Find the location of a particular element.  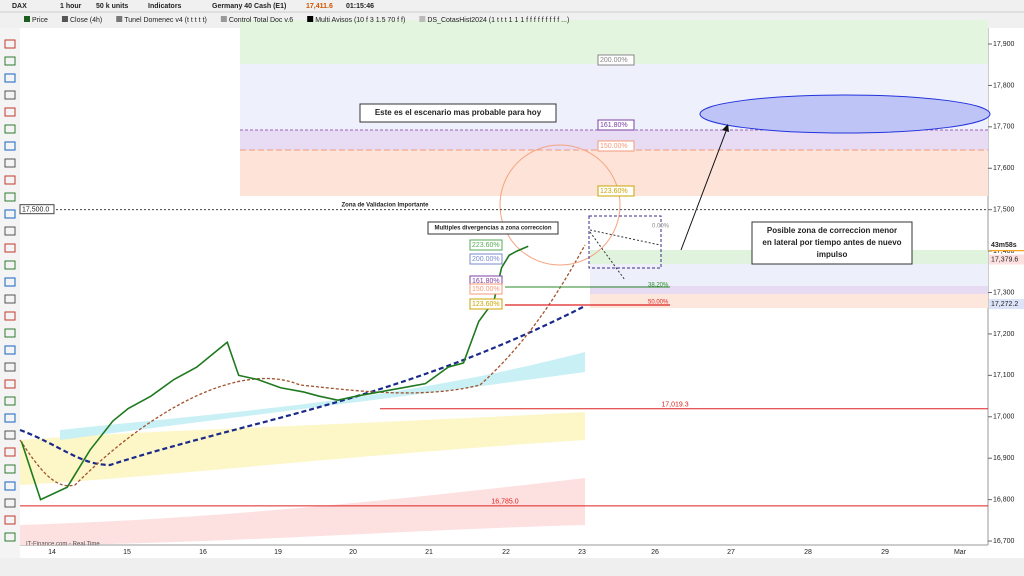

retracement-label: 50.00% is located at coordinates (658, 303).